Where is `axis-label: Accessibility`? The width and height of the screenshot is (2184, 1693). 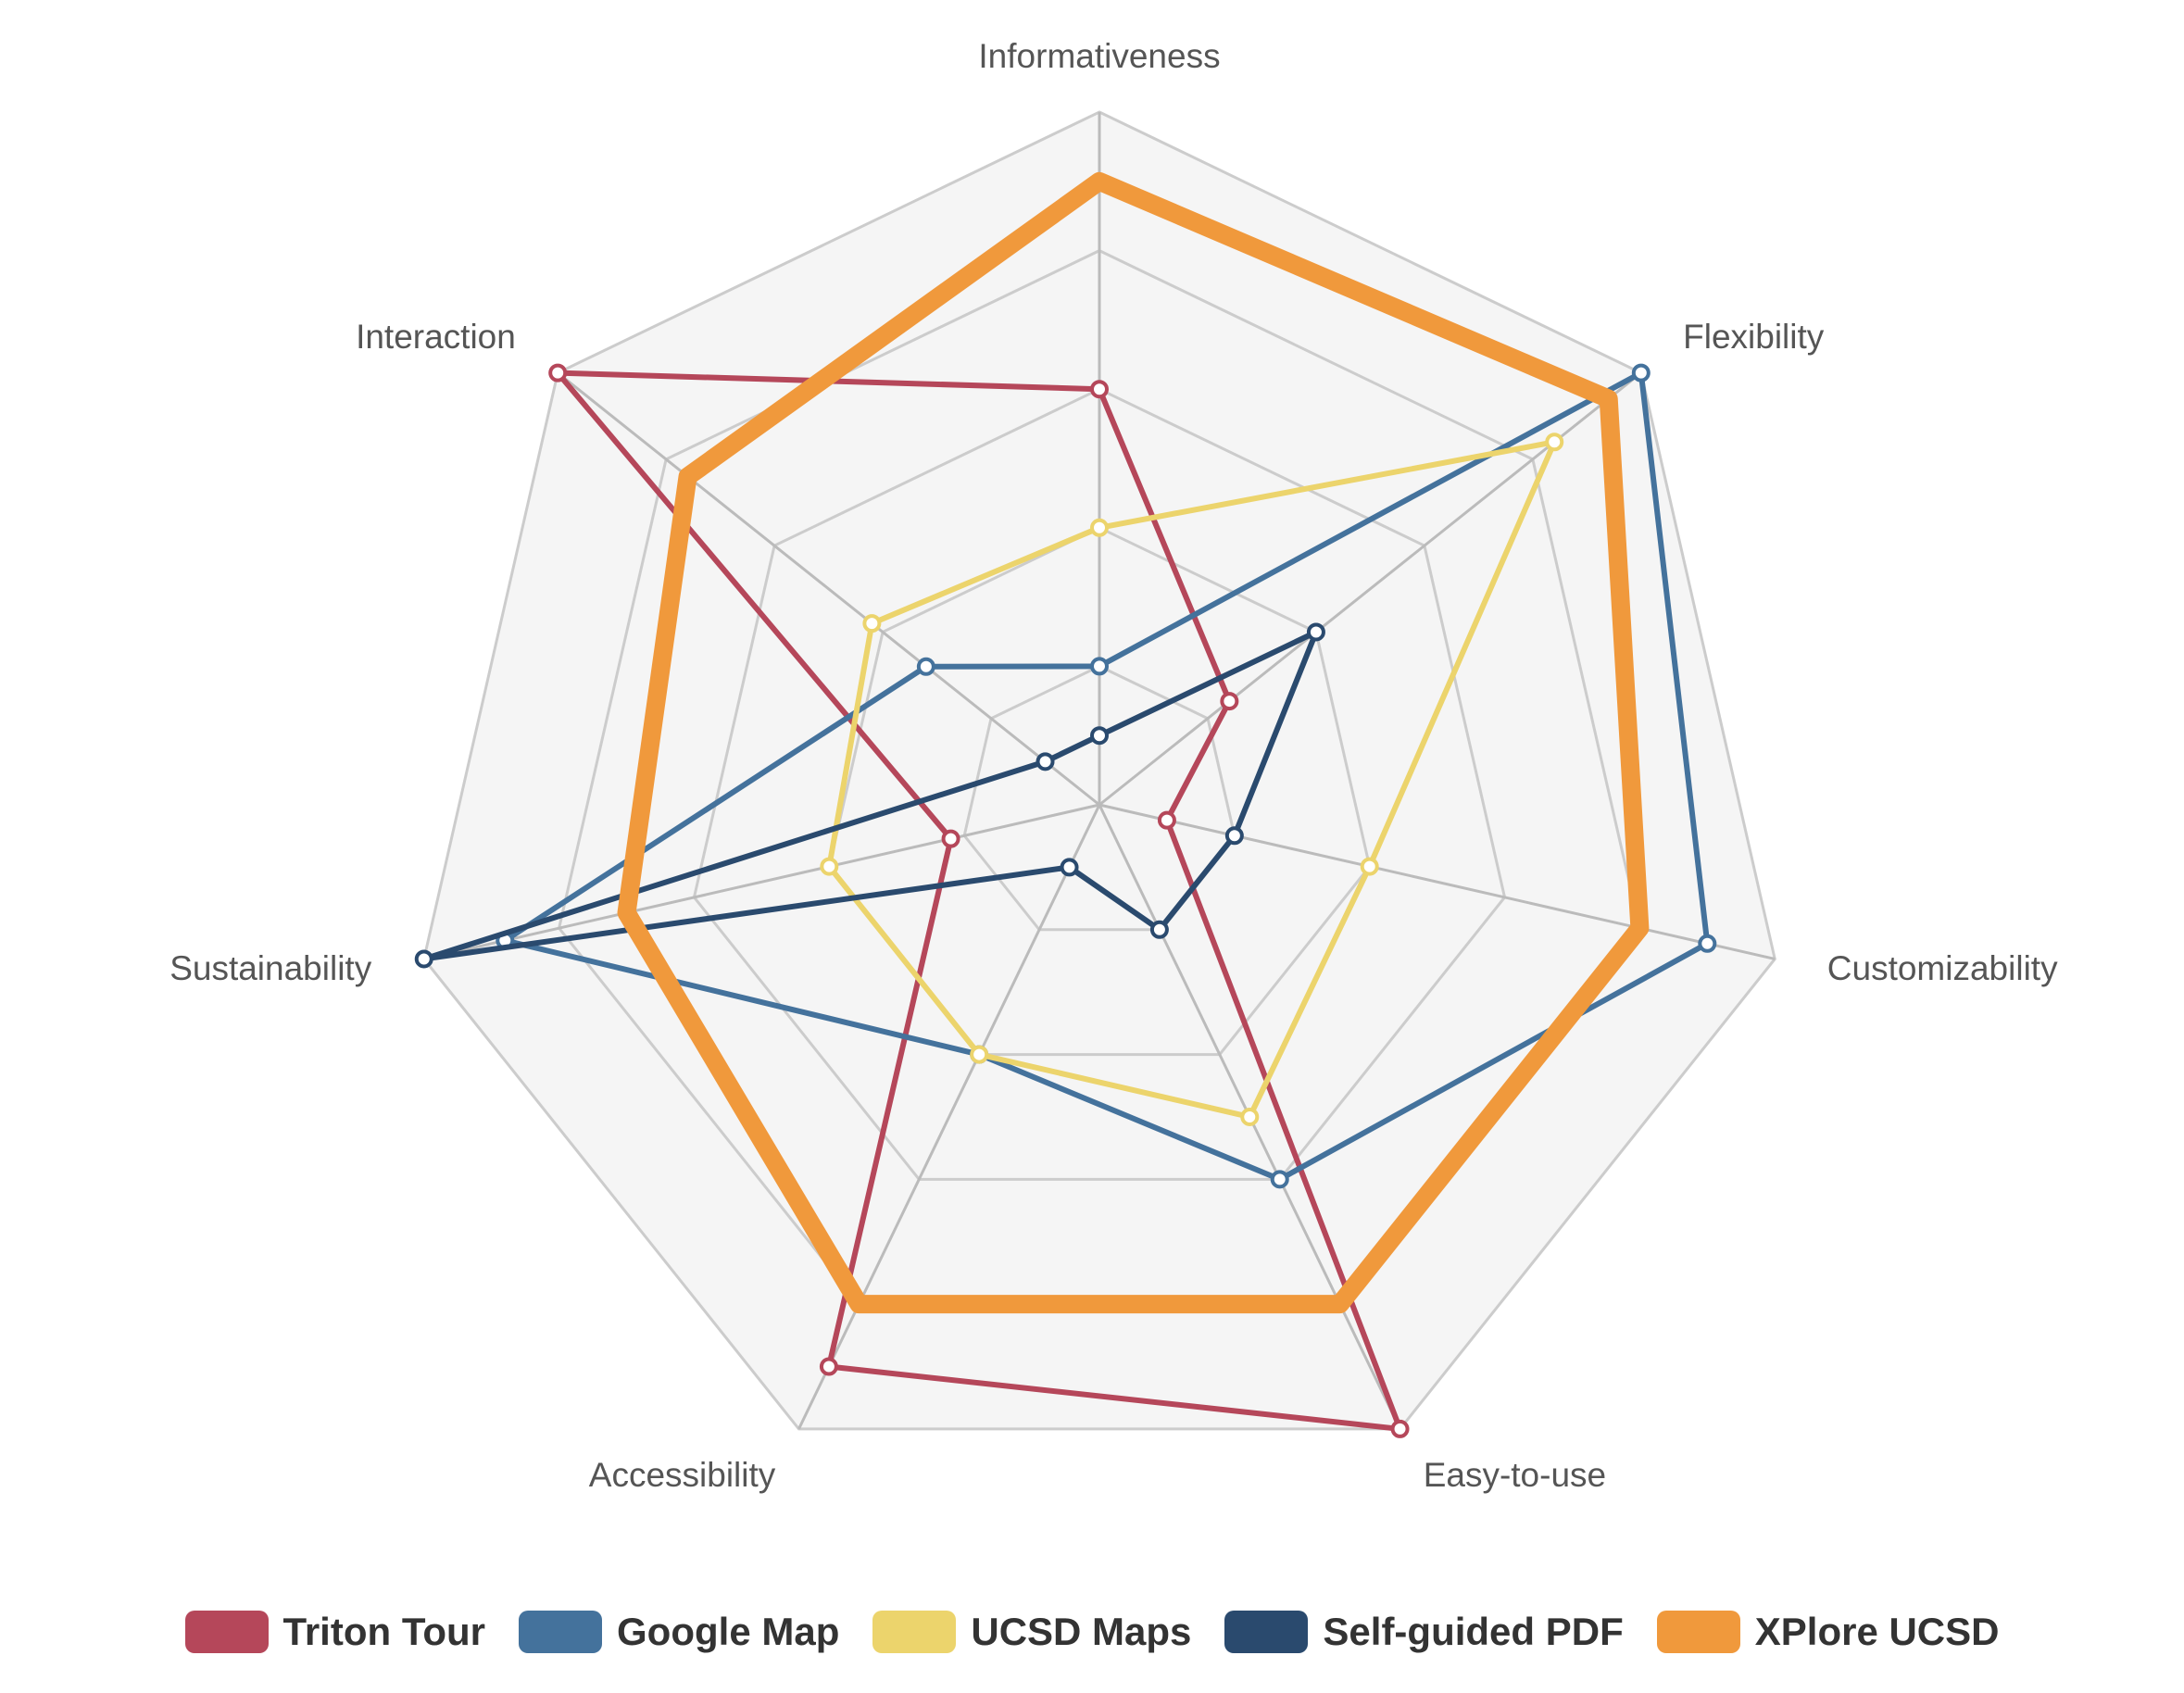
axis-label: Accessibility is located at coordinates (682, 1475).